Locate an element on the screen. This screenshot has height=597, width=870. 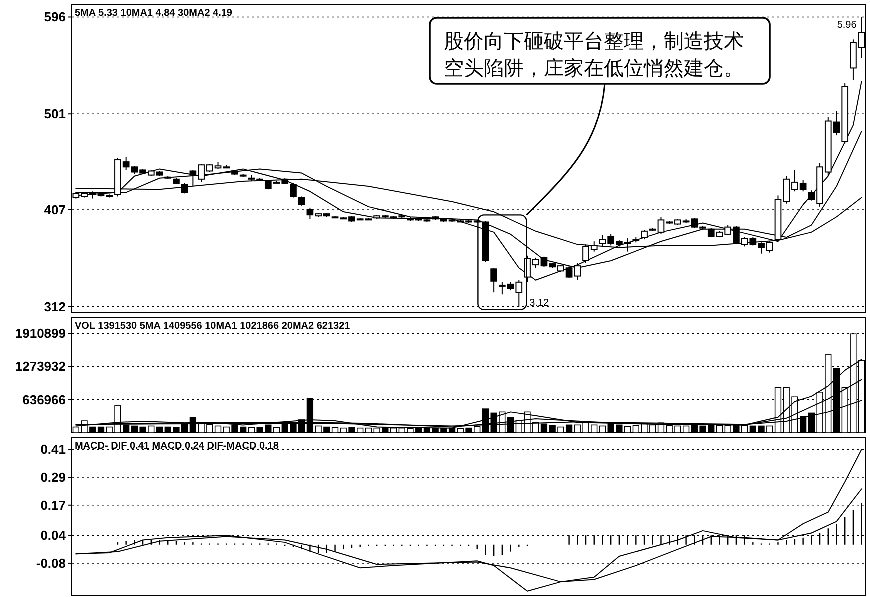
y-tick-label: 312 is located at coordinates (55, 306).